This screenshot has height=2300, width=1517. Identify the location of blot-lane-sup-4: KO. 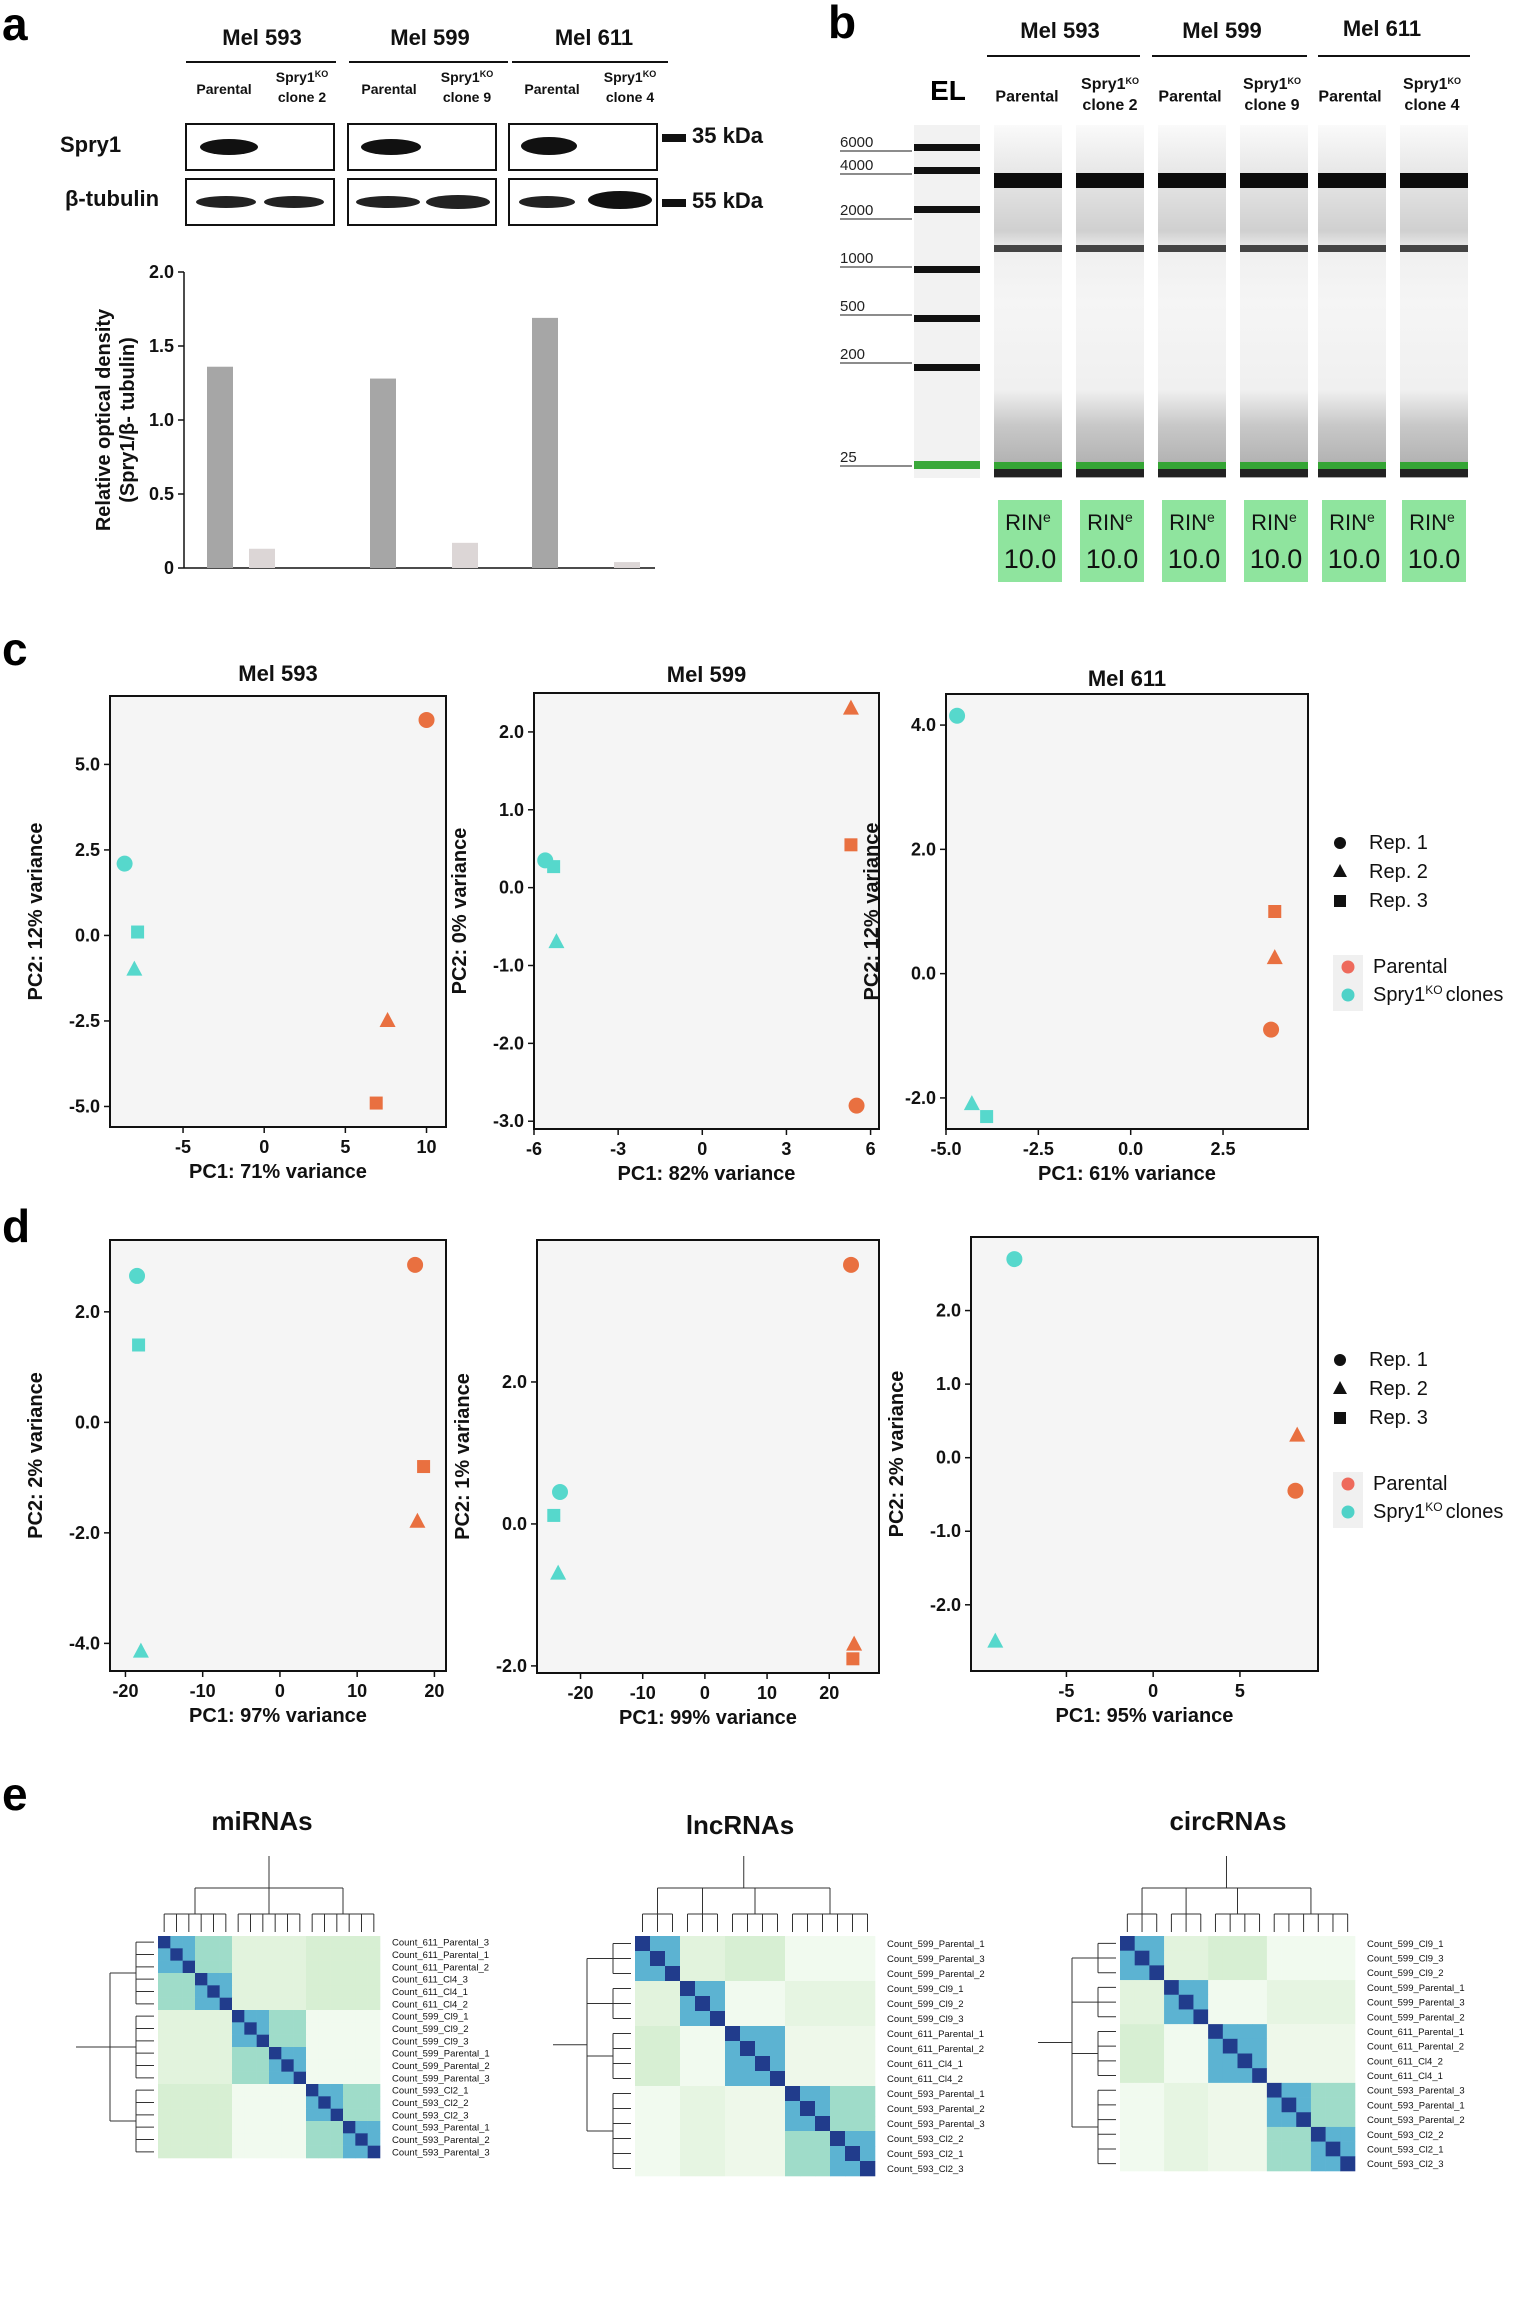
(487, 74).